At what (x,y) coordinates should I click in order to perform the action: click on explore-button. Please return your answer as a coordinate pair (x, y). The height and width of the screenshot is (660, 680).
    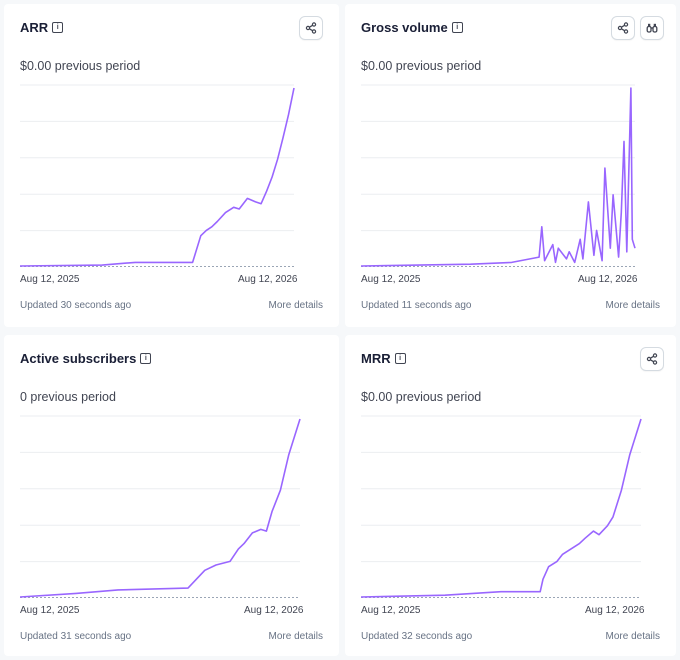
    Looking at the image, I should click on (652, 28).